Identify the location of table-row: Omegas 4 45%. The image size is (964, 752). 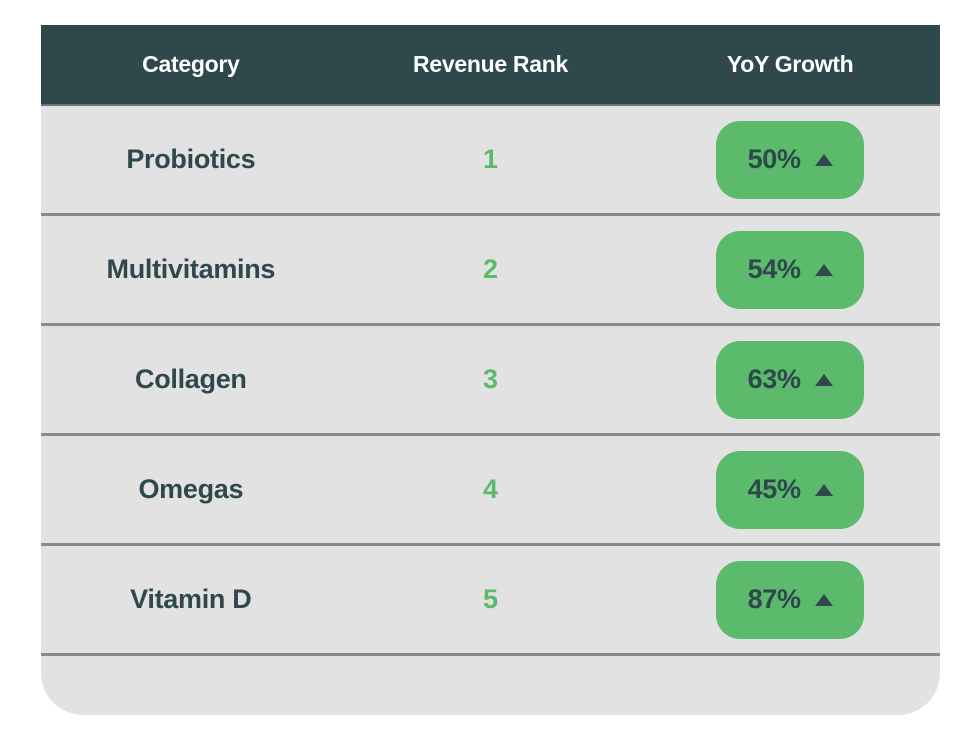
(490, 491).